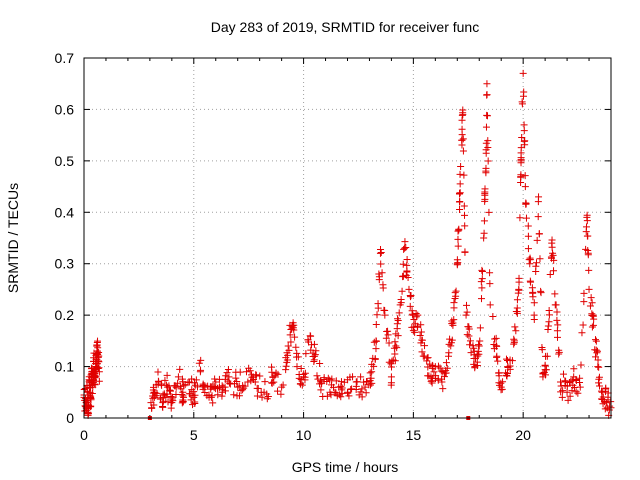 This screenshot has height=480, width=640. What do you see at coordinates (194, 435) in the screenshot?
I see `x-tick-label: 5` at bounding box center [194, 435].